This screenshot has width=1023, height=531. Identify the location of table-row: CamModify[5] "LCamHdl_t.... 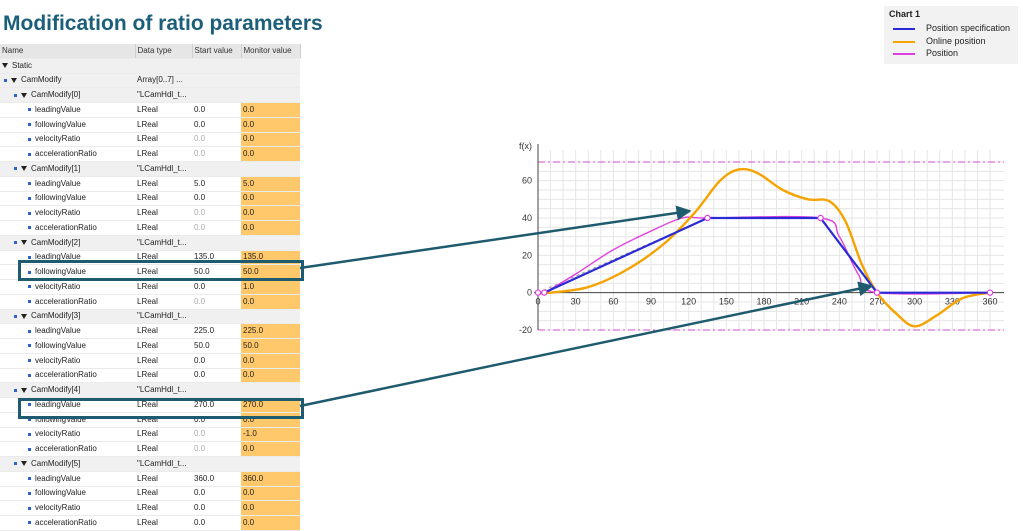
(150, 464).